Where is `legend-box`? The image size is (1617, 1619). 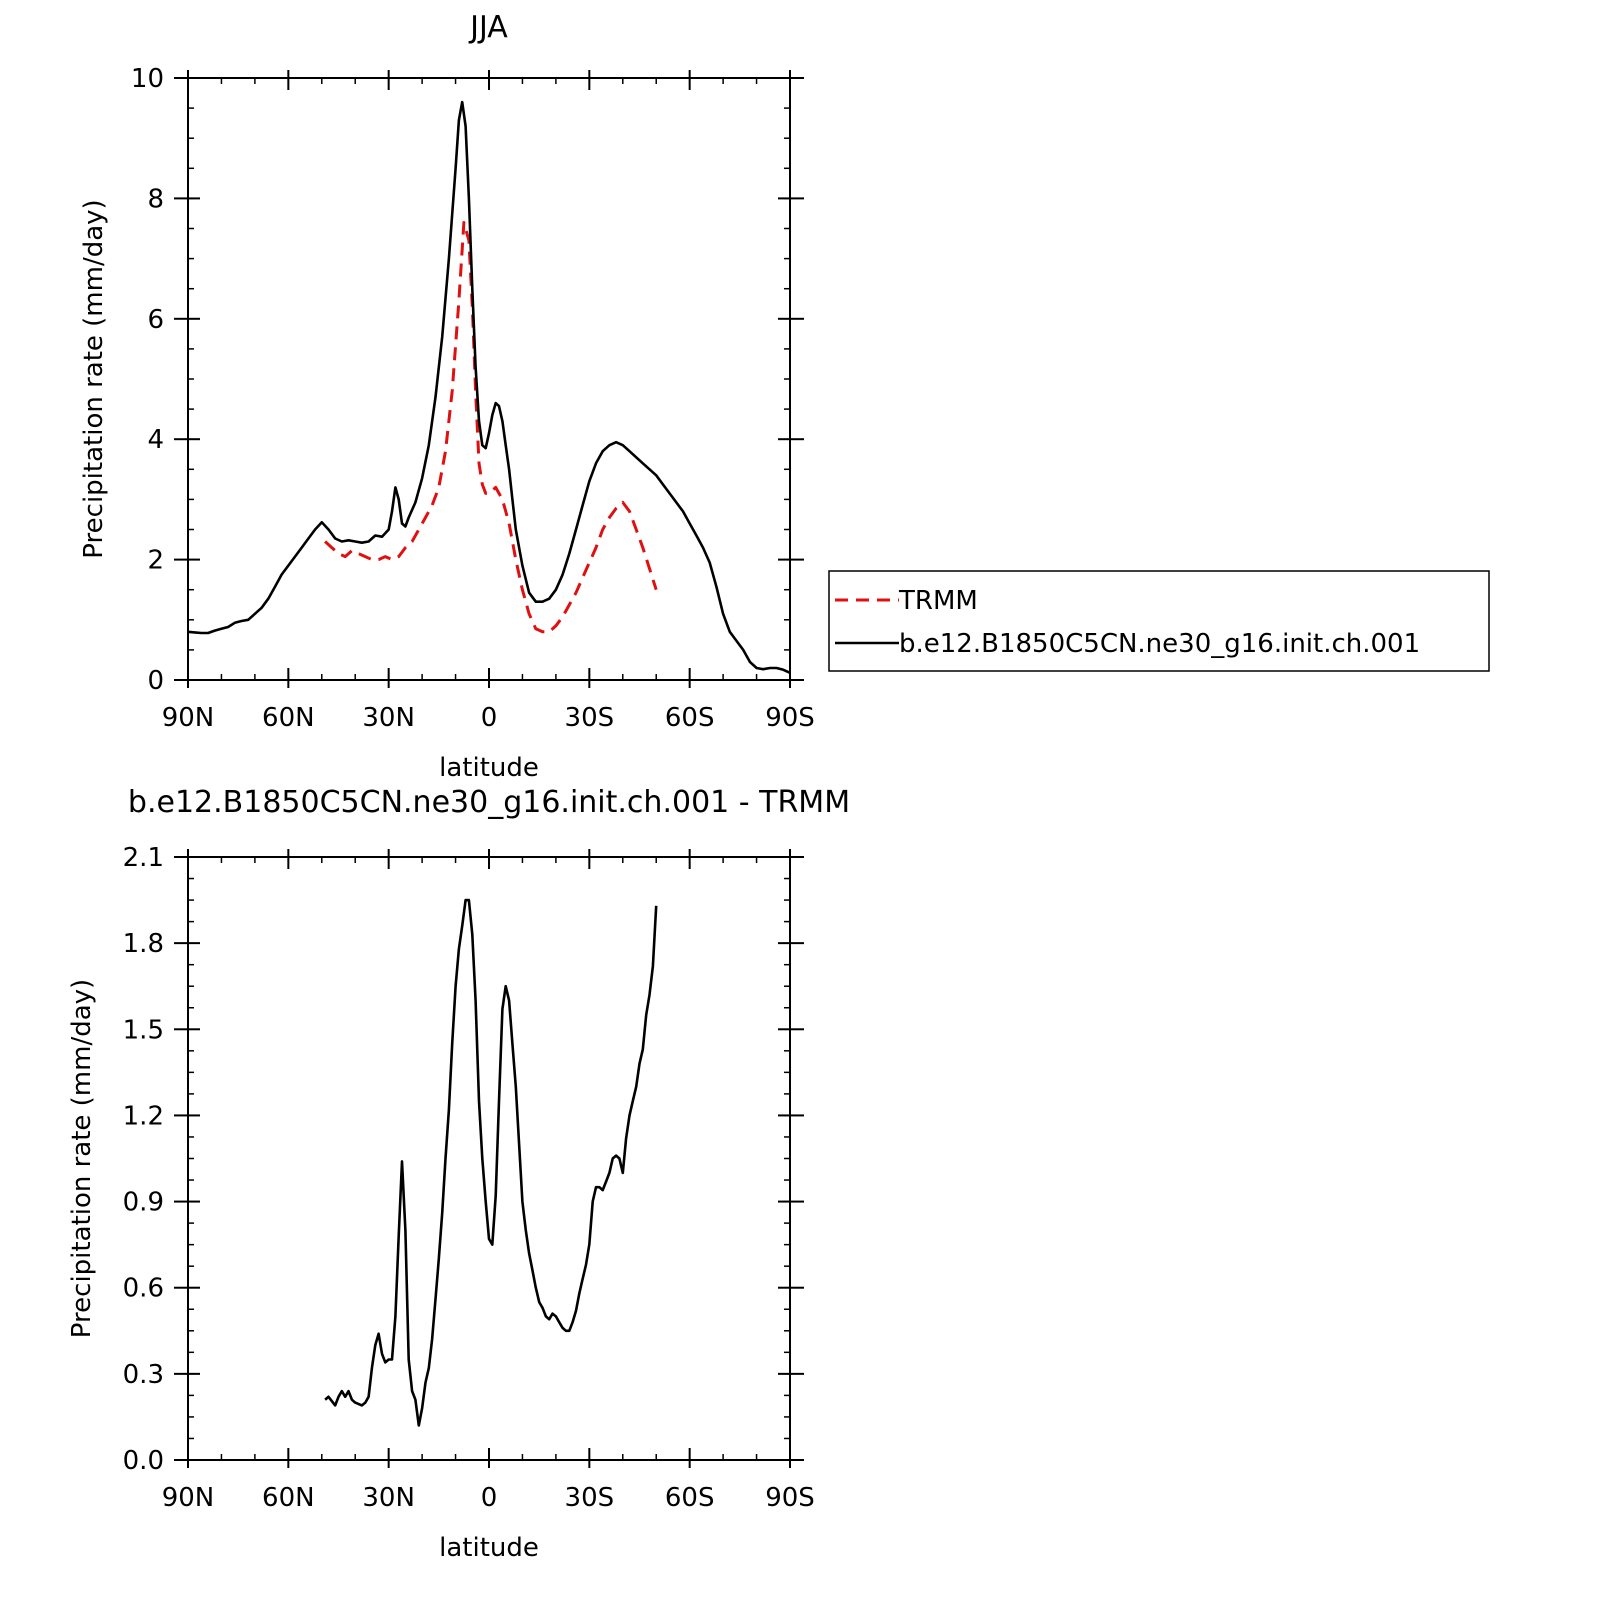 legend-box is located at coordinates (1159, 621).